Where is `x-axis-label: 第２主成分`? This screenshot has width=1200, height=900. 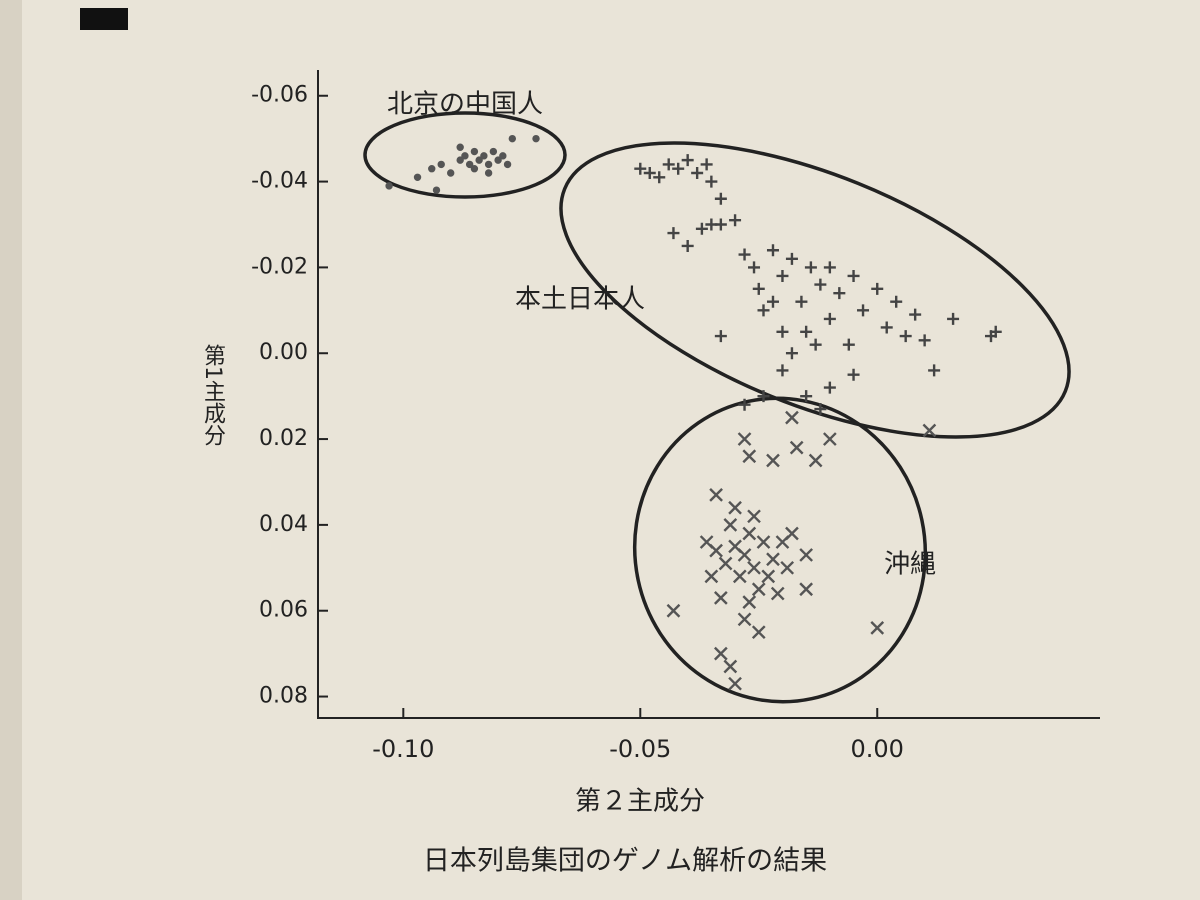
x-axis-label: 第２主成分 is located at coordinates (640, 802).